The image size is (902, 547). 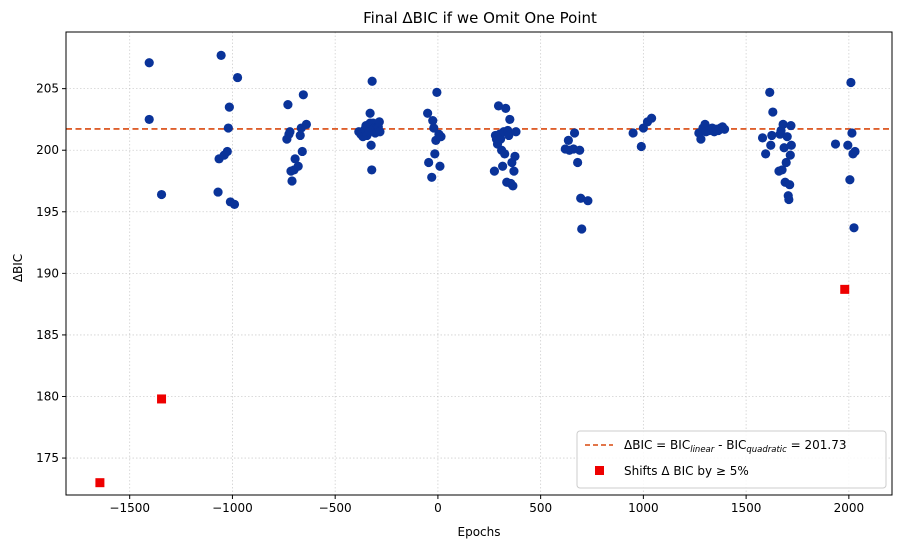 What do you see at coordinates (599, 470) in the screenshot?
I see `legend-square-swatch` at bounding box center [599, 470].